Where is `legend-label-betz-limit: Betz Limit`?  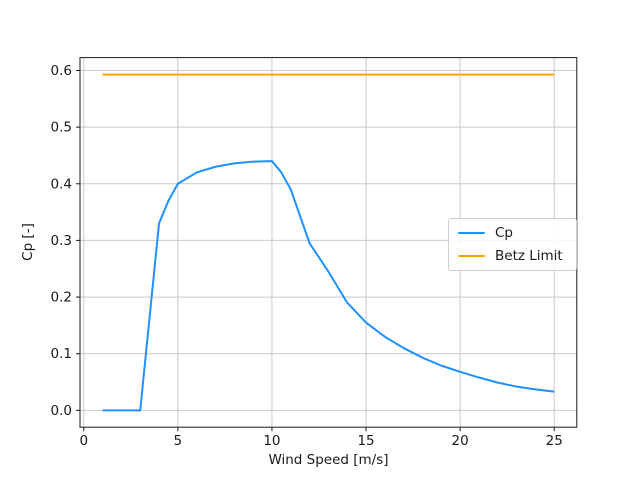 legend-label-betz-limit: Betz Limit is located at coordinates (529, 256).